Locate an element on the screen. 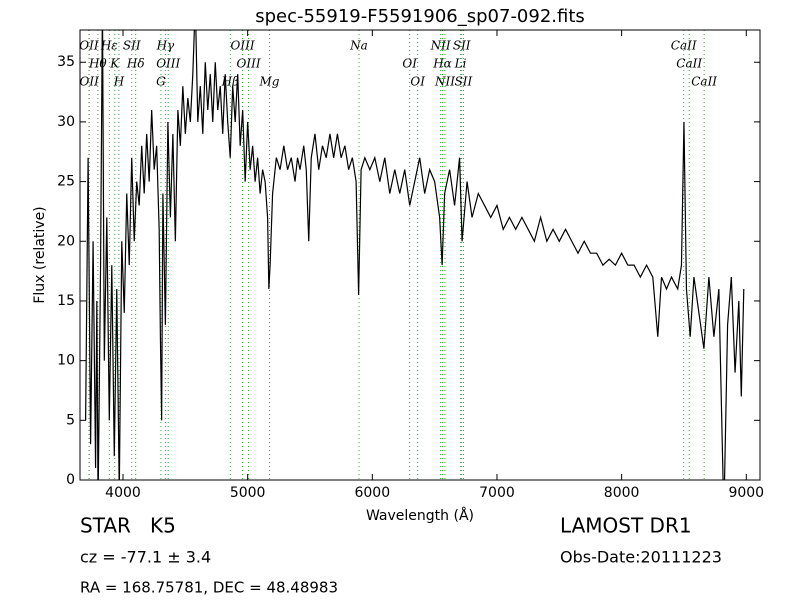 The width and height of the screenshot is (800, 600). annotation: Obs-Date:20111223 is located at coordinates (641, 557).